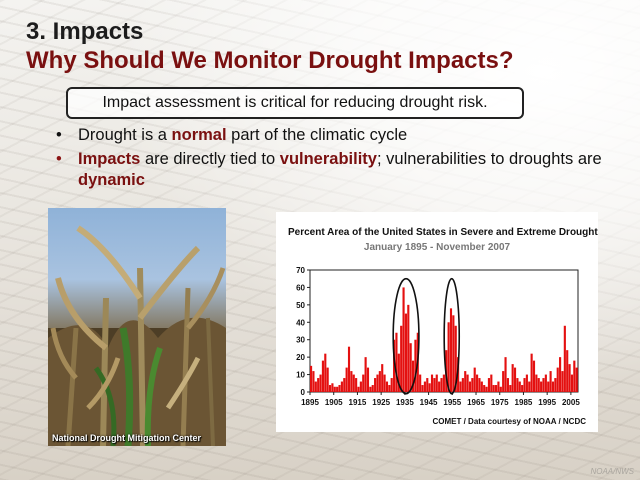 The height and width of the screenshot is (480, 640). Describe the element at coordinates (126, 438) in the screenshot. I see `photo-caption: National Drought Mitigation Center` at that location.